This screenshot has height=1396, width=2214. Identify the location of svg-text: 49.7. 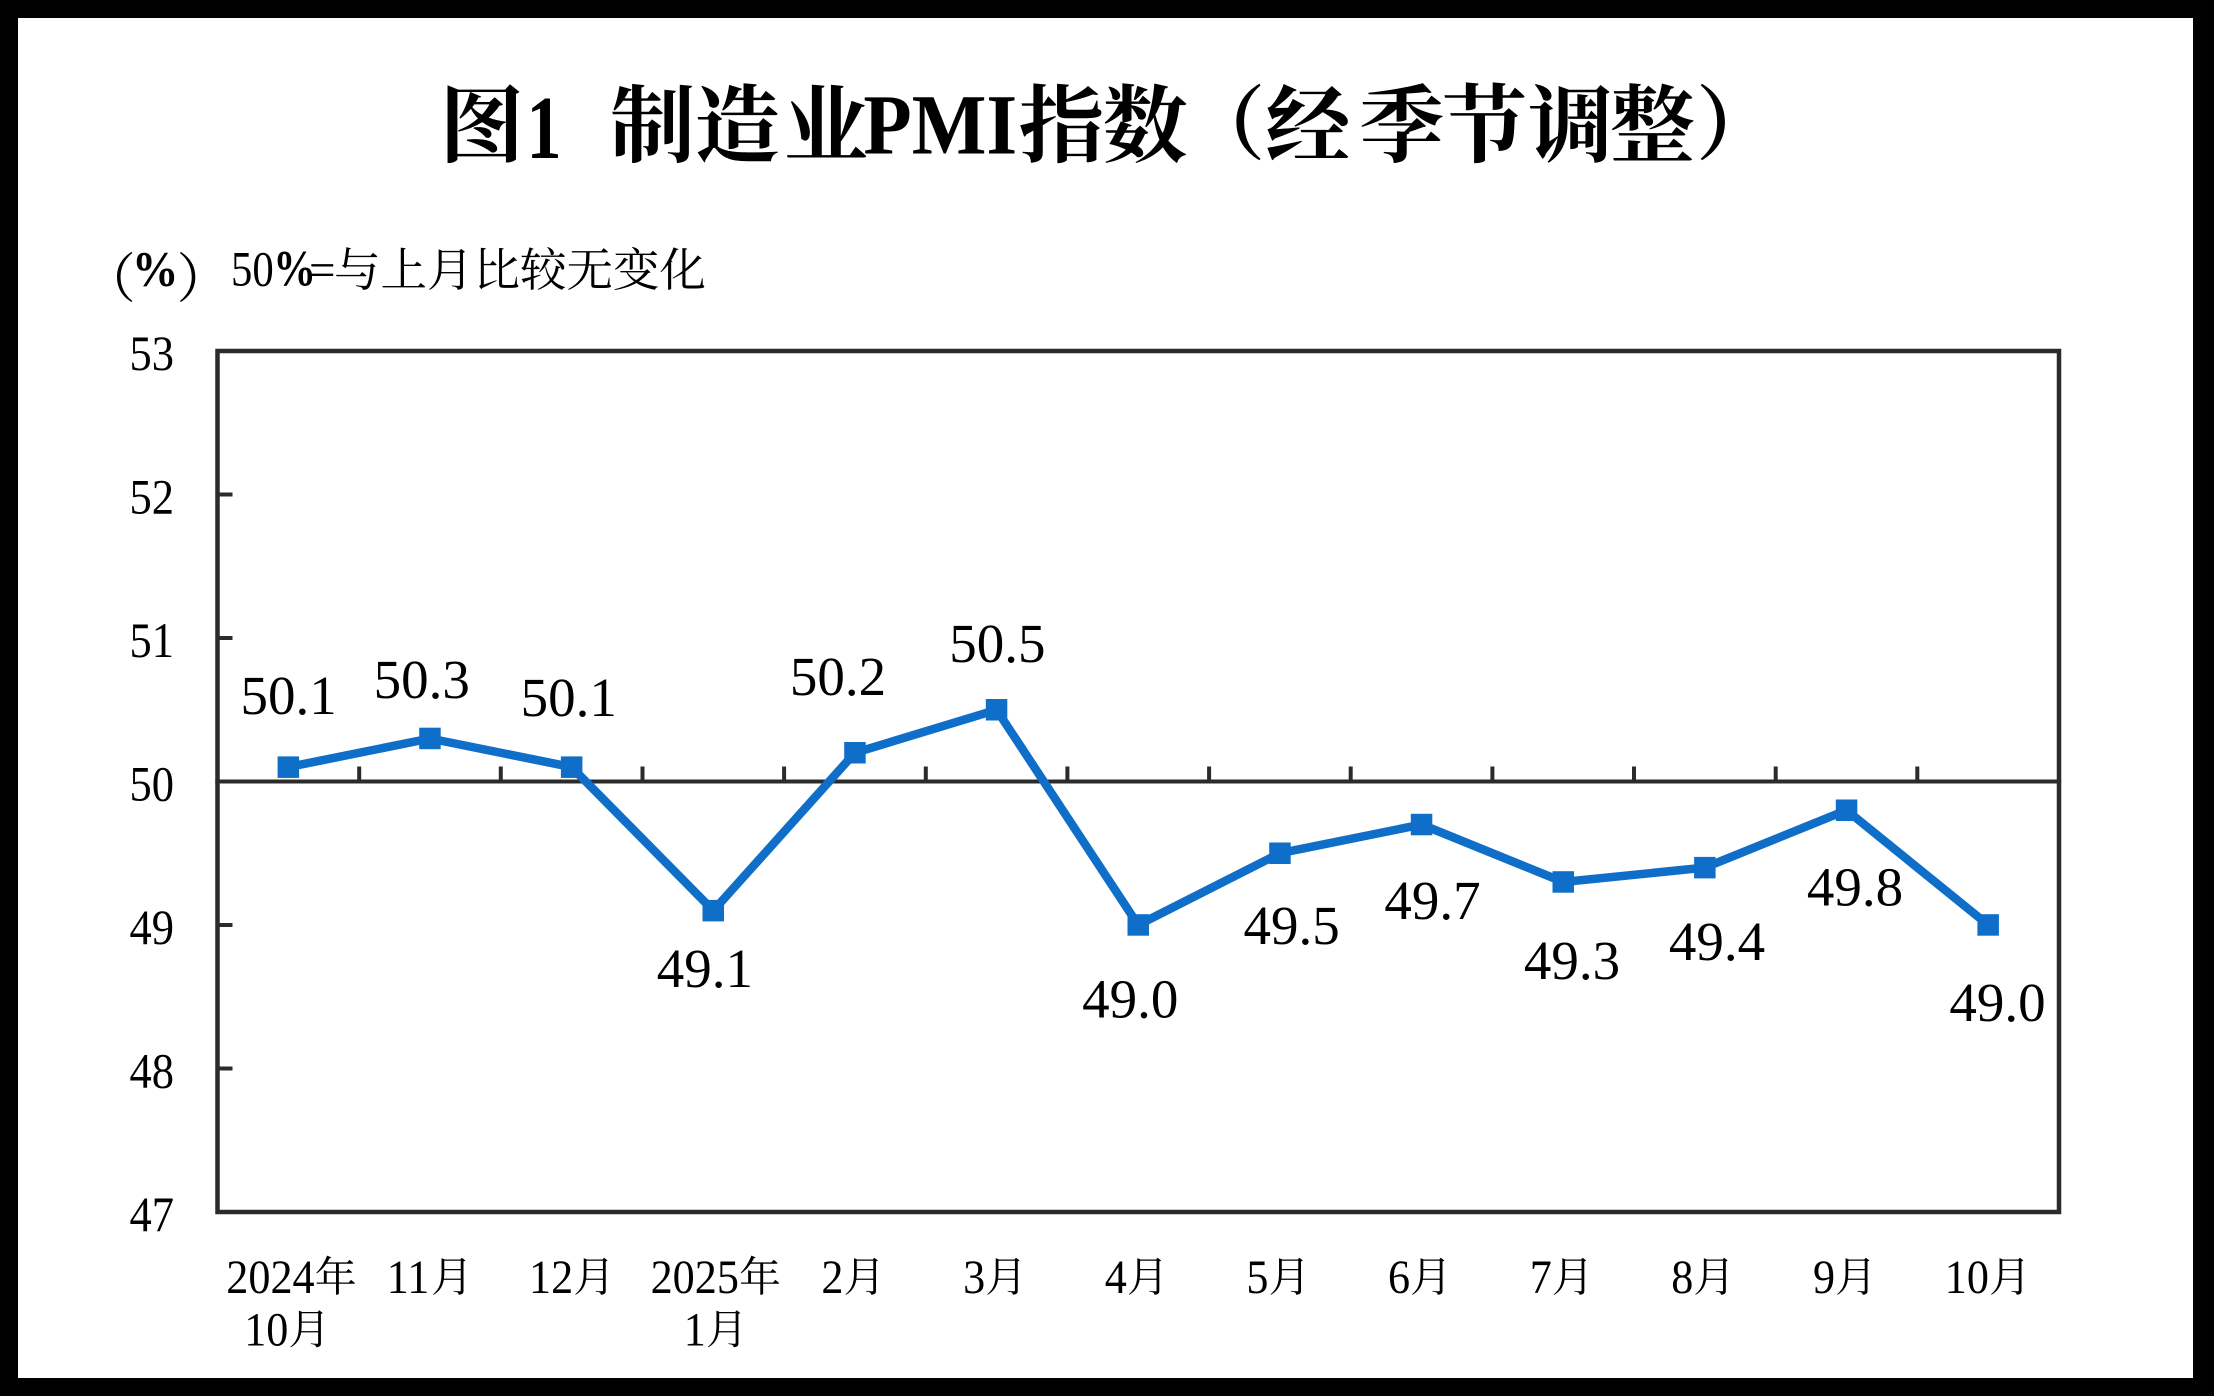
(1432, 900).